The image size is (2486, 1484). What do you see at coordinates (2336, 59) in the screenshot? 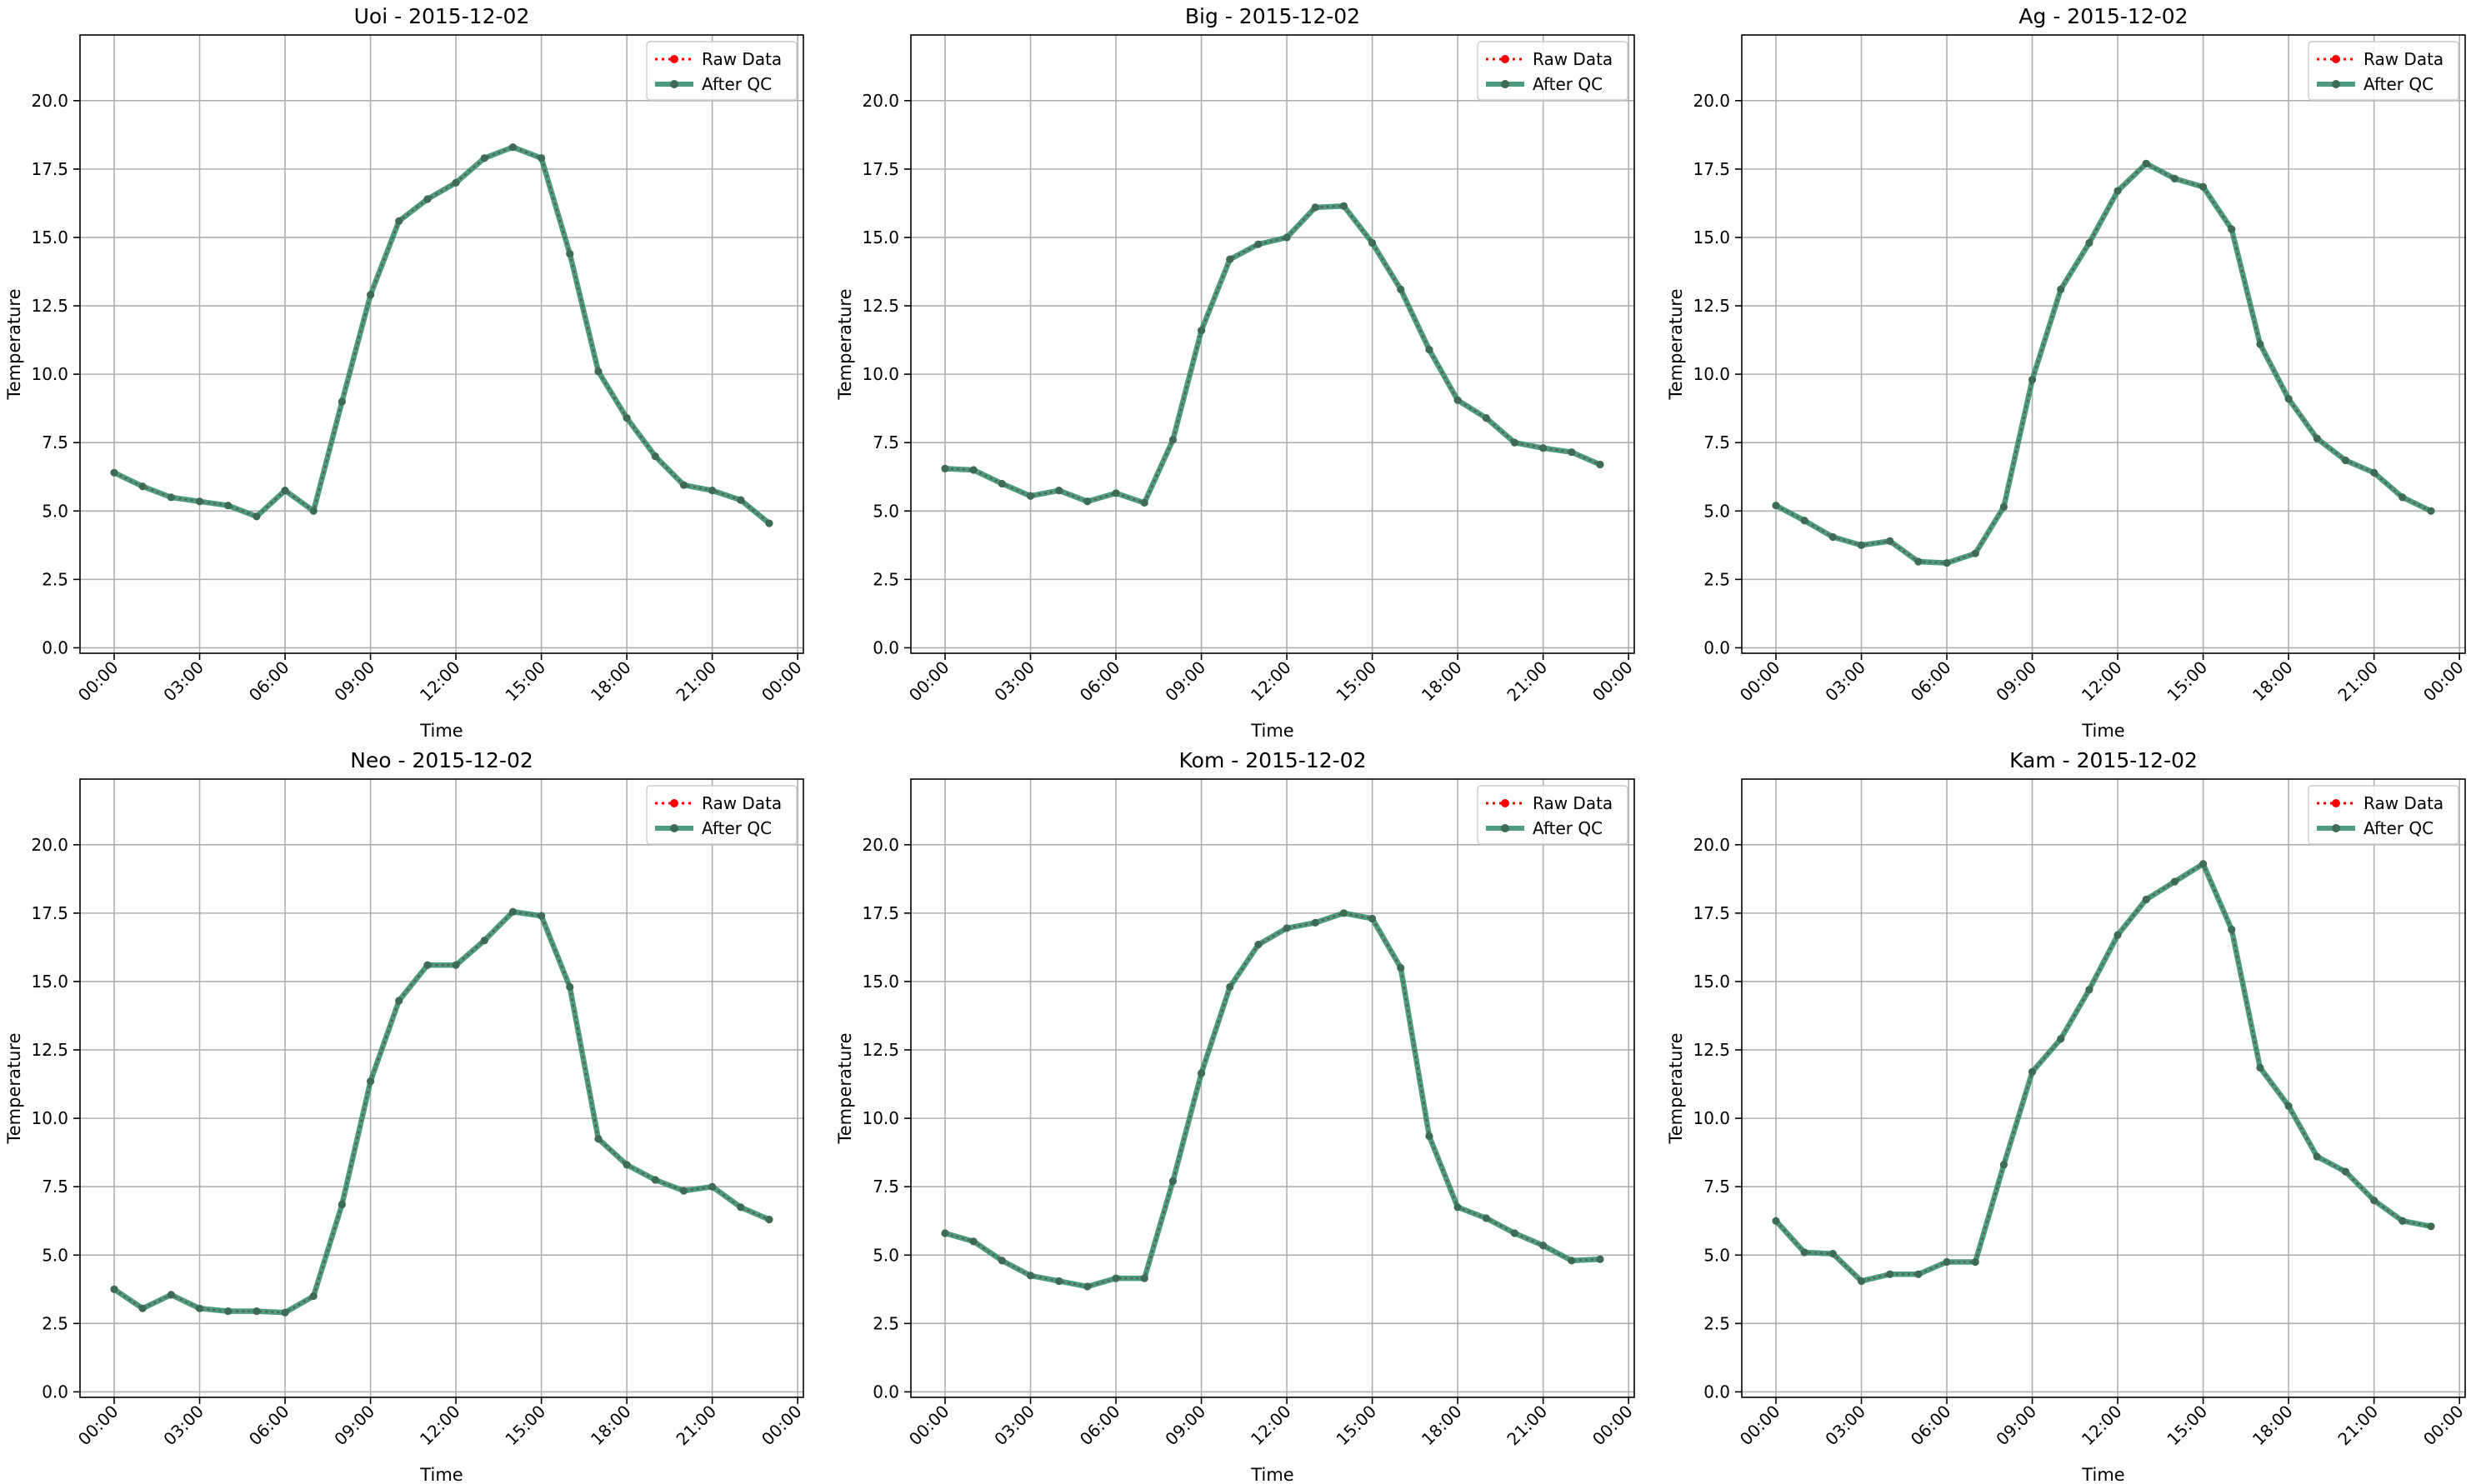
I see `legend-raw-marker` at bounding box center [2336, 59].